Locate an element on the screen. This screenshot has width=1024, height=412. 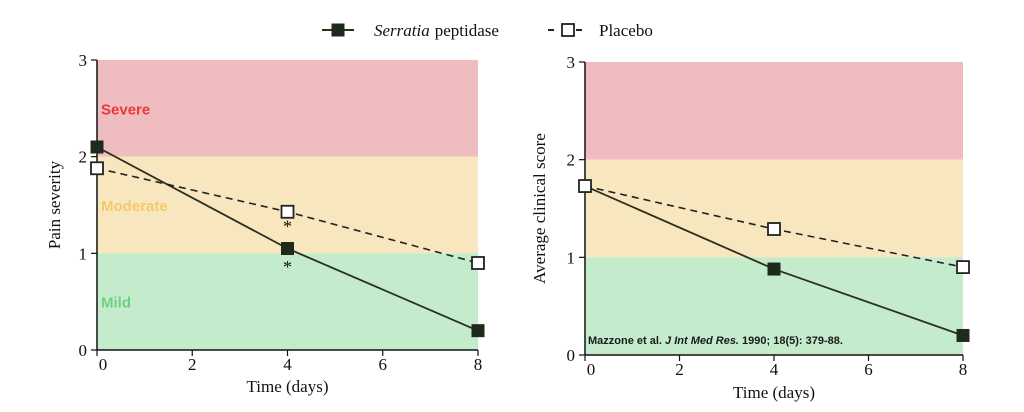
legend: Serratia peptidase Placebo is located at coordinates (487, 30).